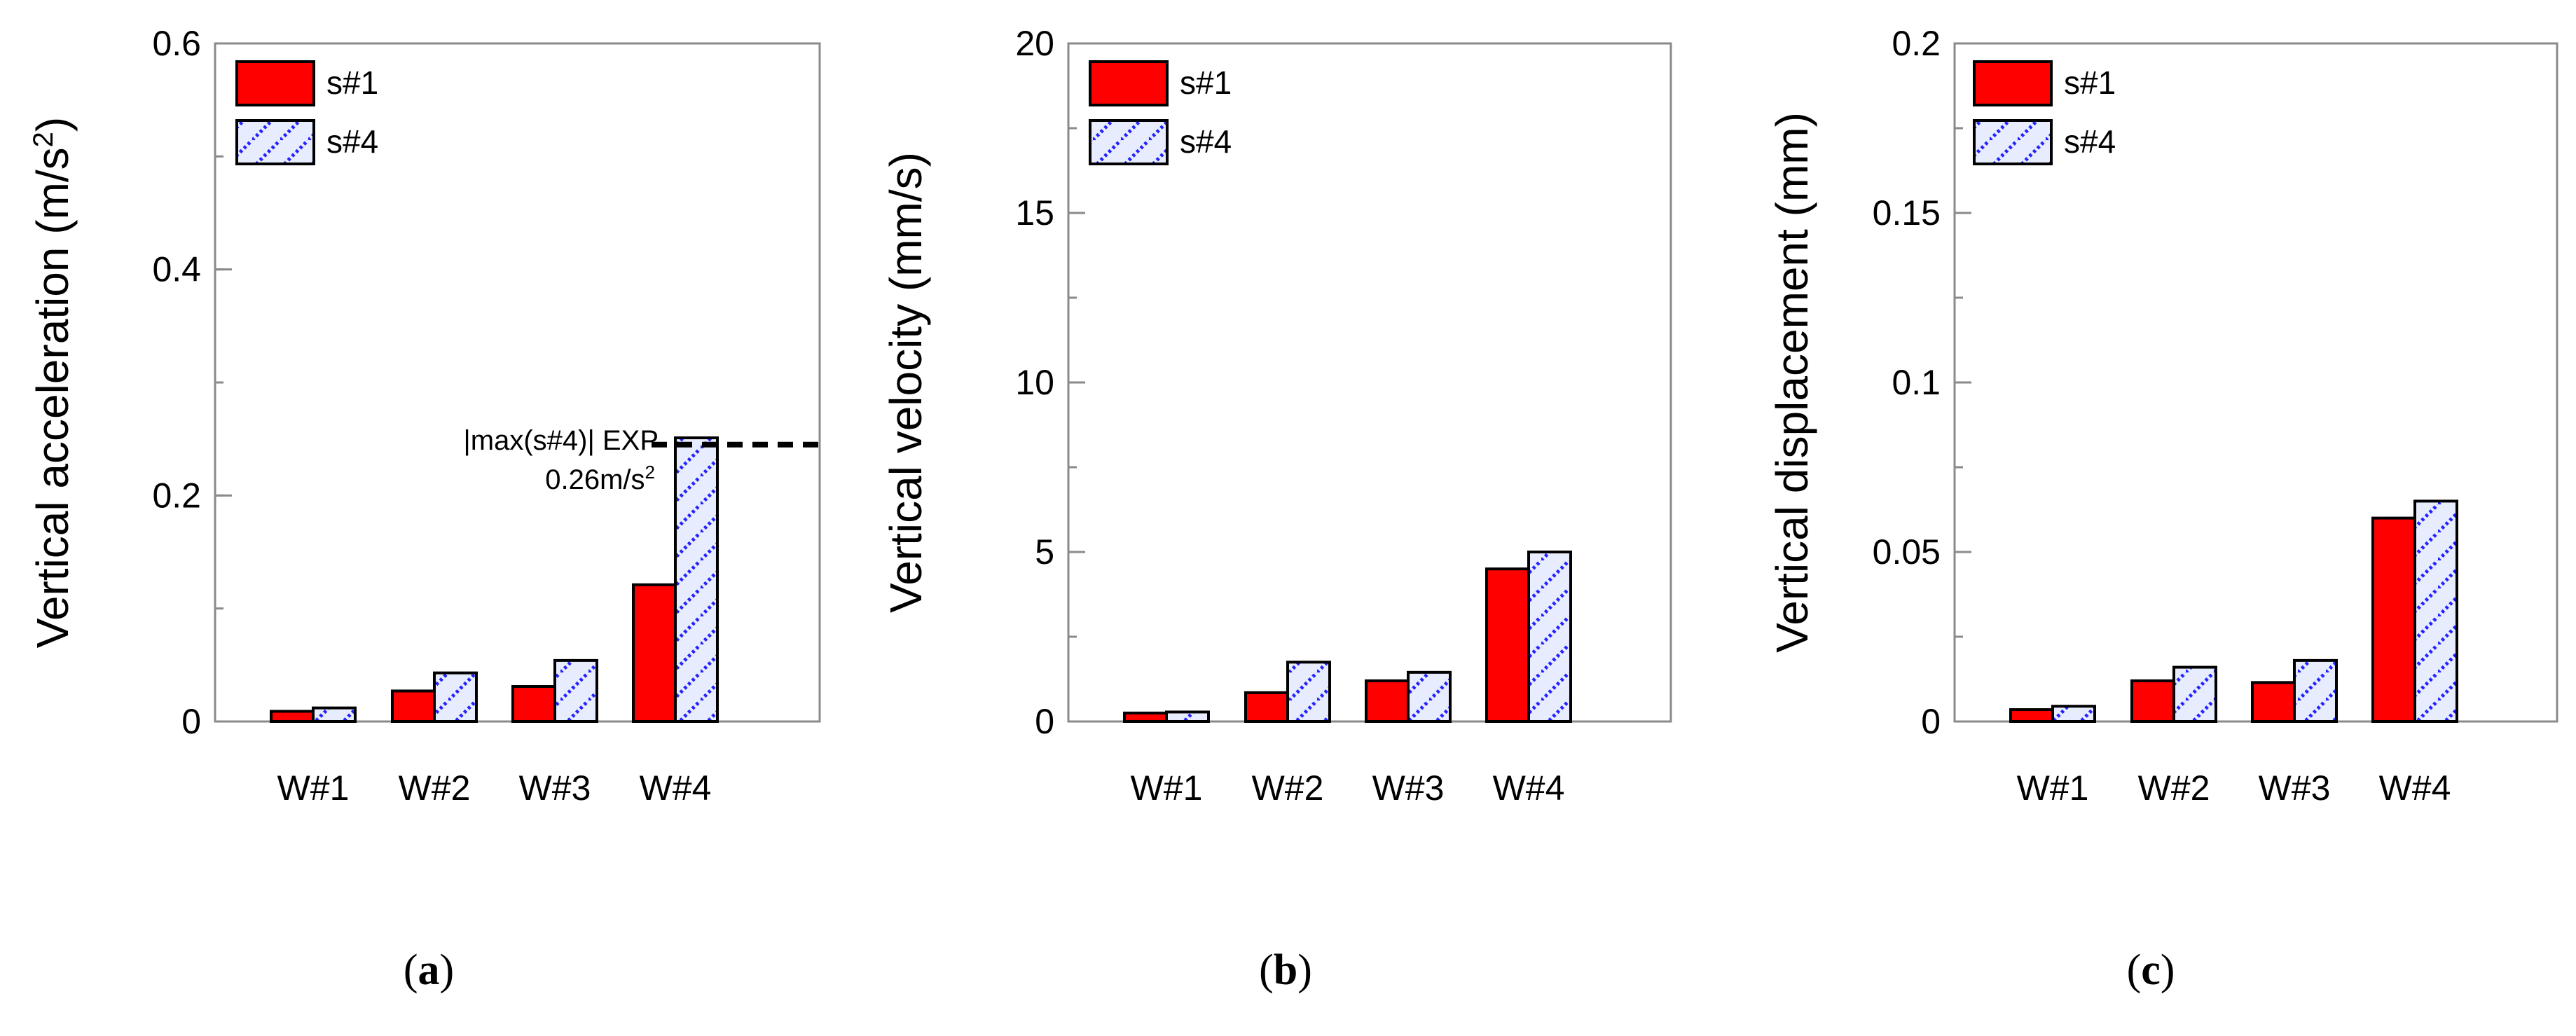 Image resolution: width=2576 pixels, height=1036 pixels. I want to click on panel-label-letter: c, so click(2151, 970).